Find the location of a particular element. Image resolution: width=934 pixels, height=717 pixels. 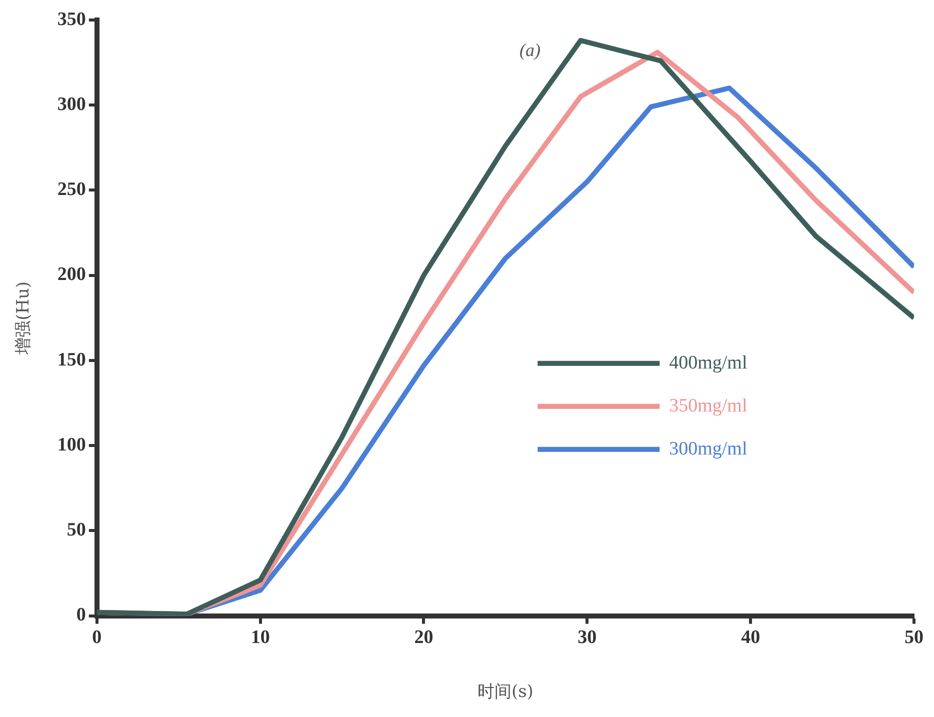

y-tick-label: 100 is located at coordinates (71, 445).